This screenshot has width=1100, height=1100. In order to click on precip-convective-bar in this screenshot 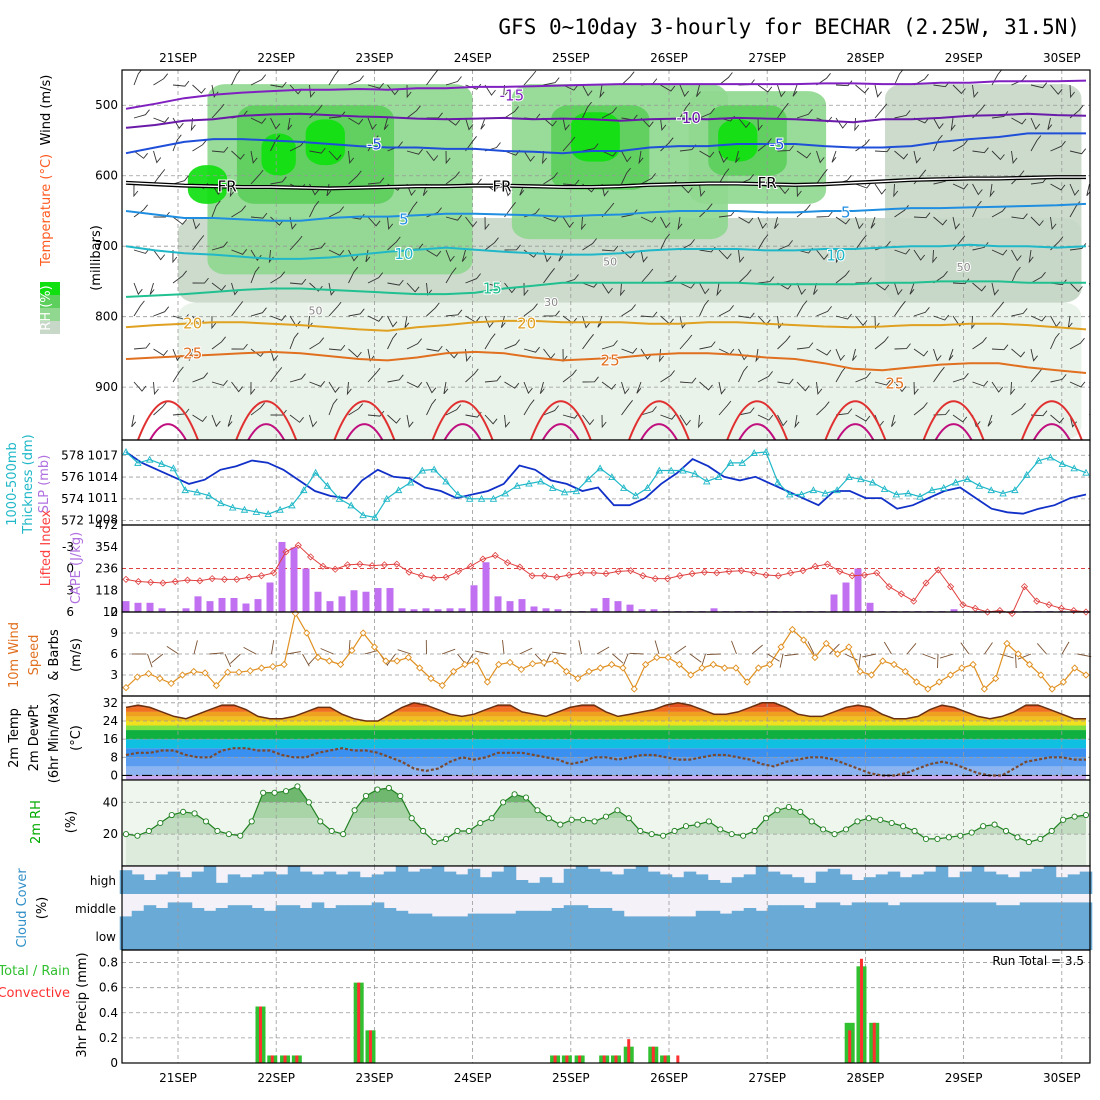, I will do `click(359, 1022)`.